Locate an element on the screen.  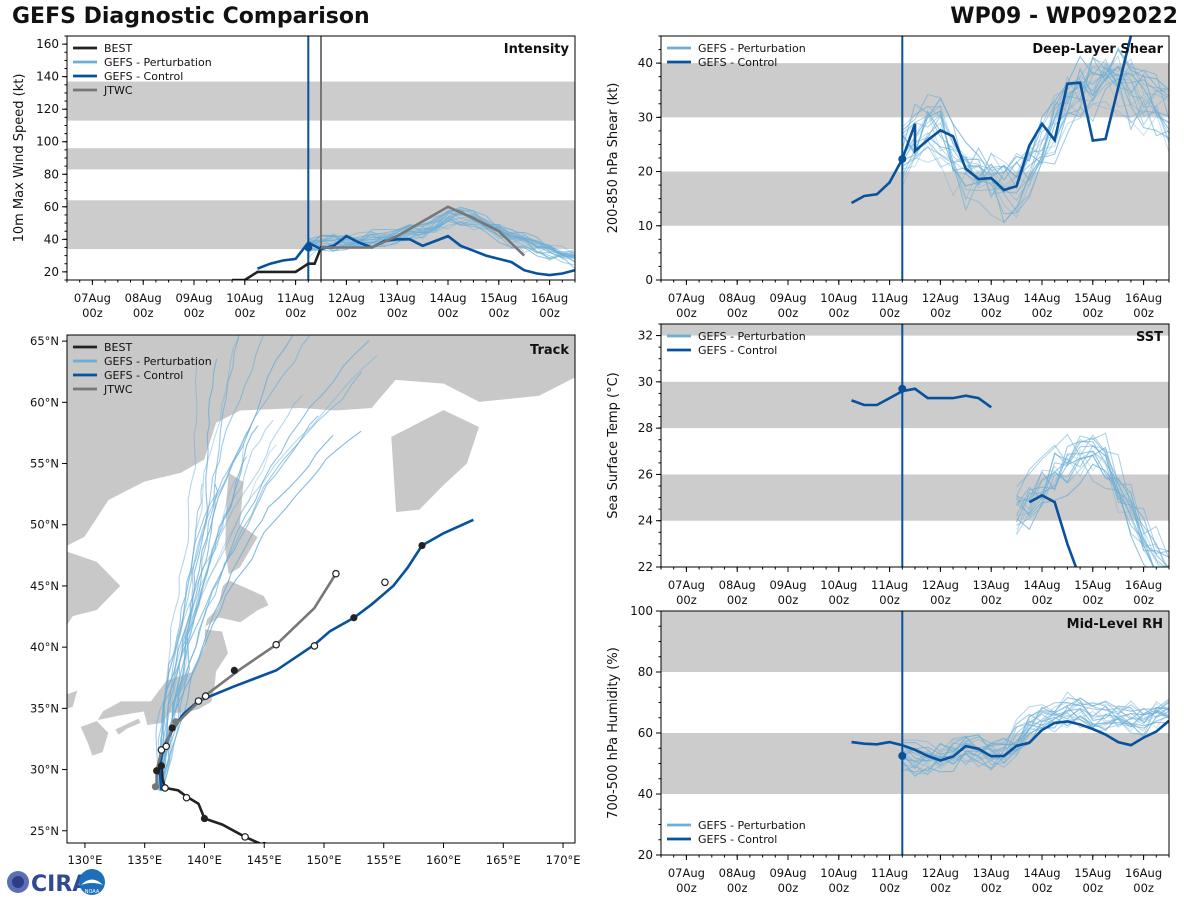
x-tick-label-date: 14Aug is located at coordinates (1041, 298).